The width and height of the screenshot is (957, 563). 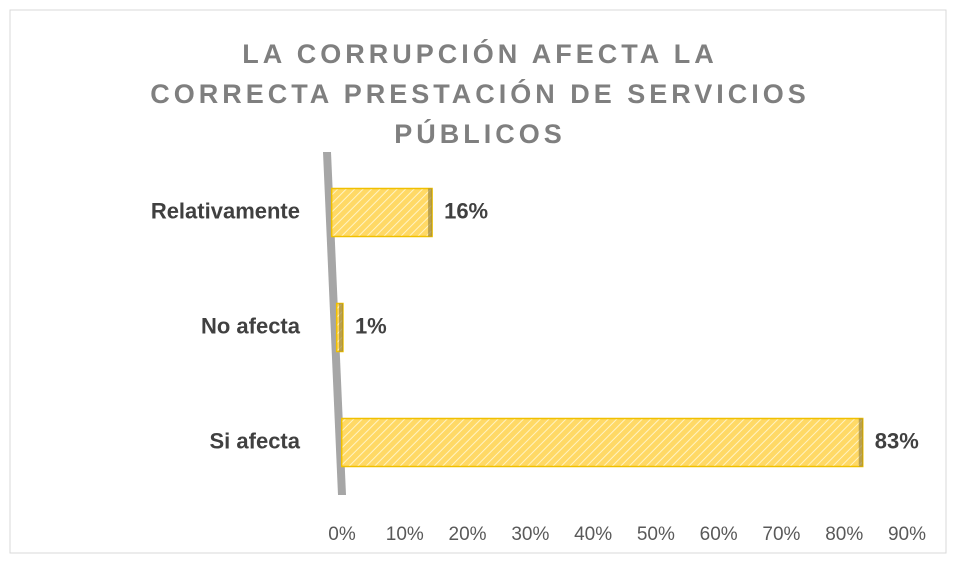 What do you see at coordinates (466, 210) in the screenshot?
I see `data-label: 16%` at bounding box center [466, 210].